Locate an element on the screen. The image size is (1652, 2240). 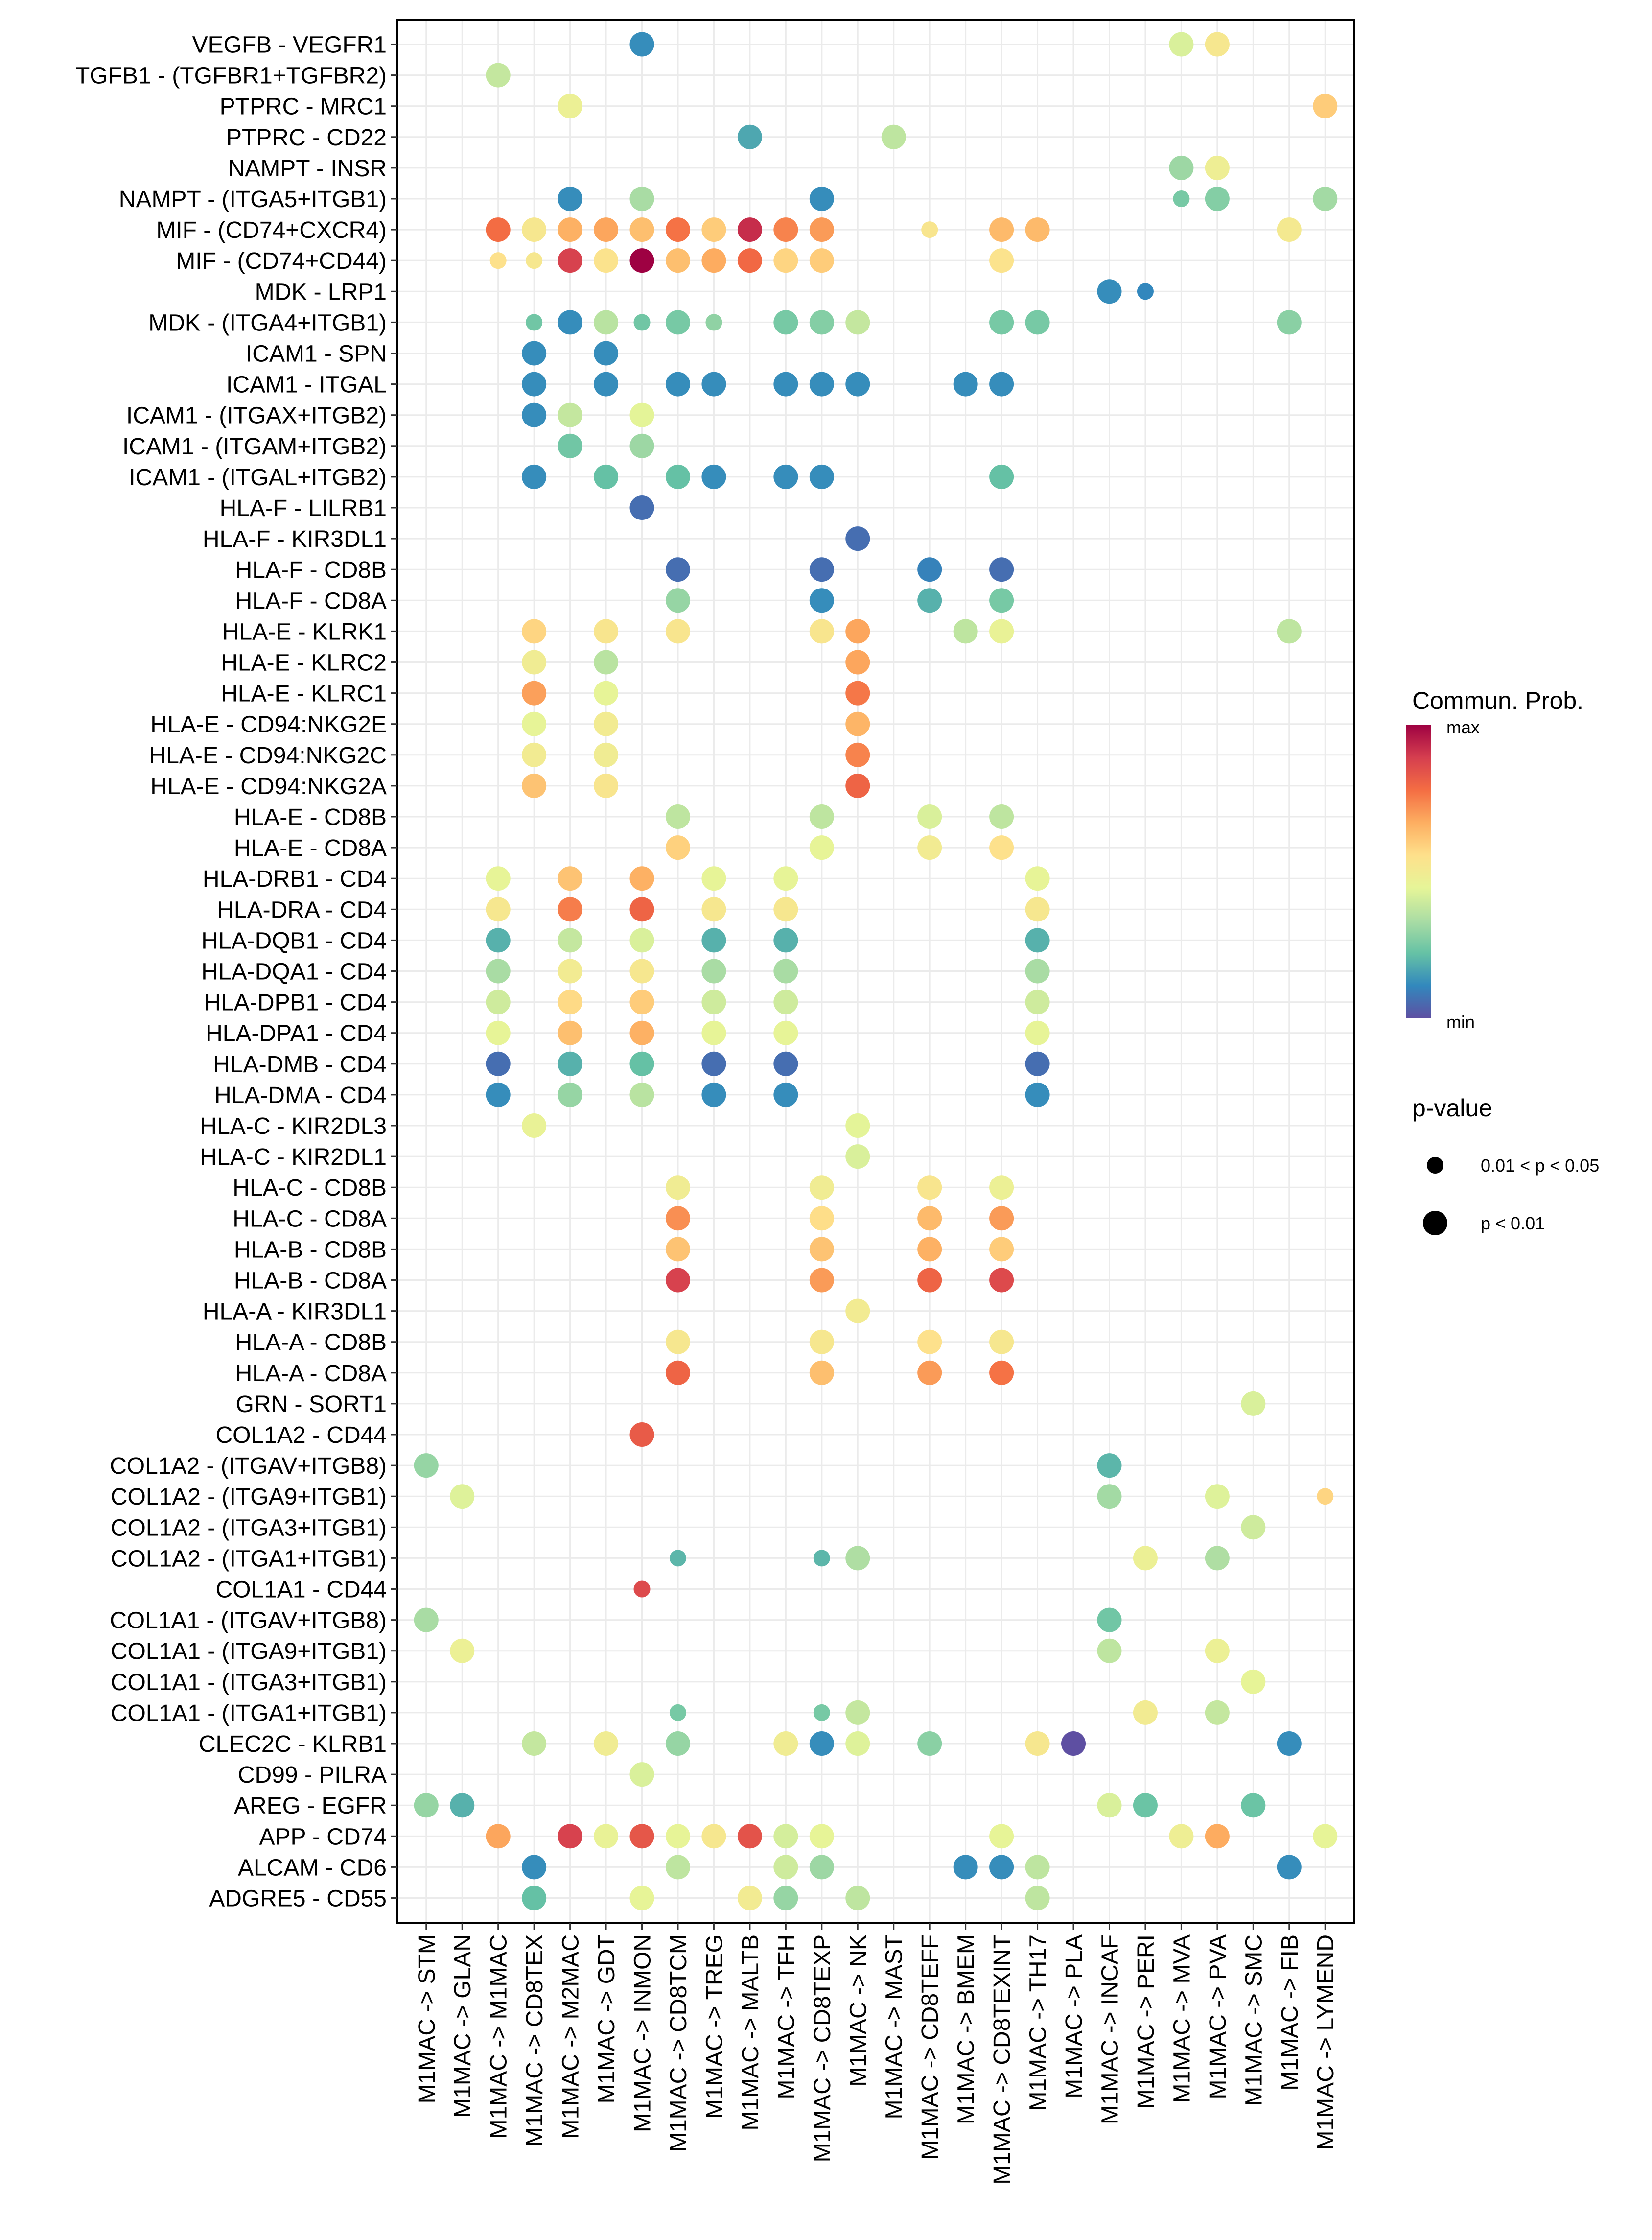
y-tick-label: COL1A2 - (ITGAV+ITGB8) is located at coordinates (249, 1466).